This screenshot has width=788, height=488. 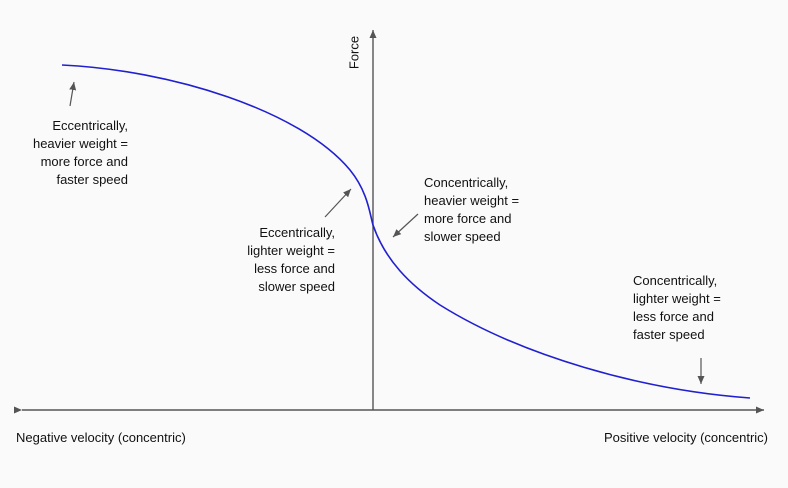 I want to click on x-axis-label-left: Negative velocity (concentric), so click(x=101, y=437).